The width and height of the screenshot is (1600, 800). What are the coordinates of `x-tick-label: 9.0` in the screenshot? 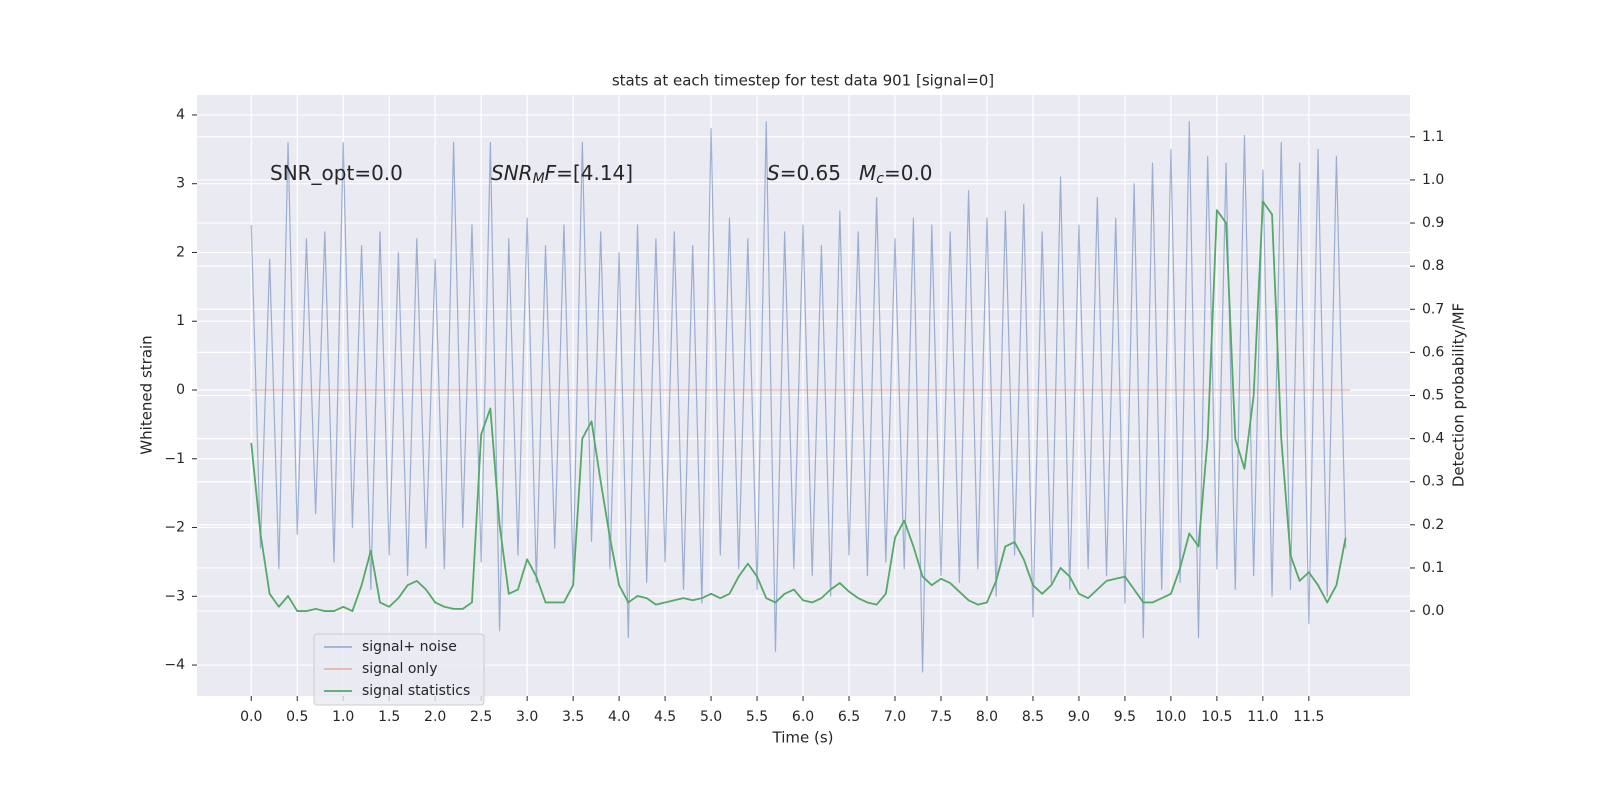 It's located at (1079, 717).